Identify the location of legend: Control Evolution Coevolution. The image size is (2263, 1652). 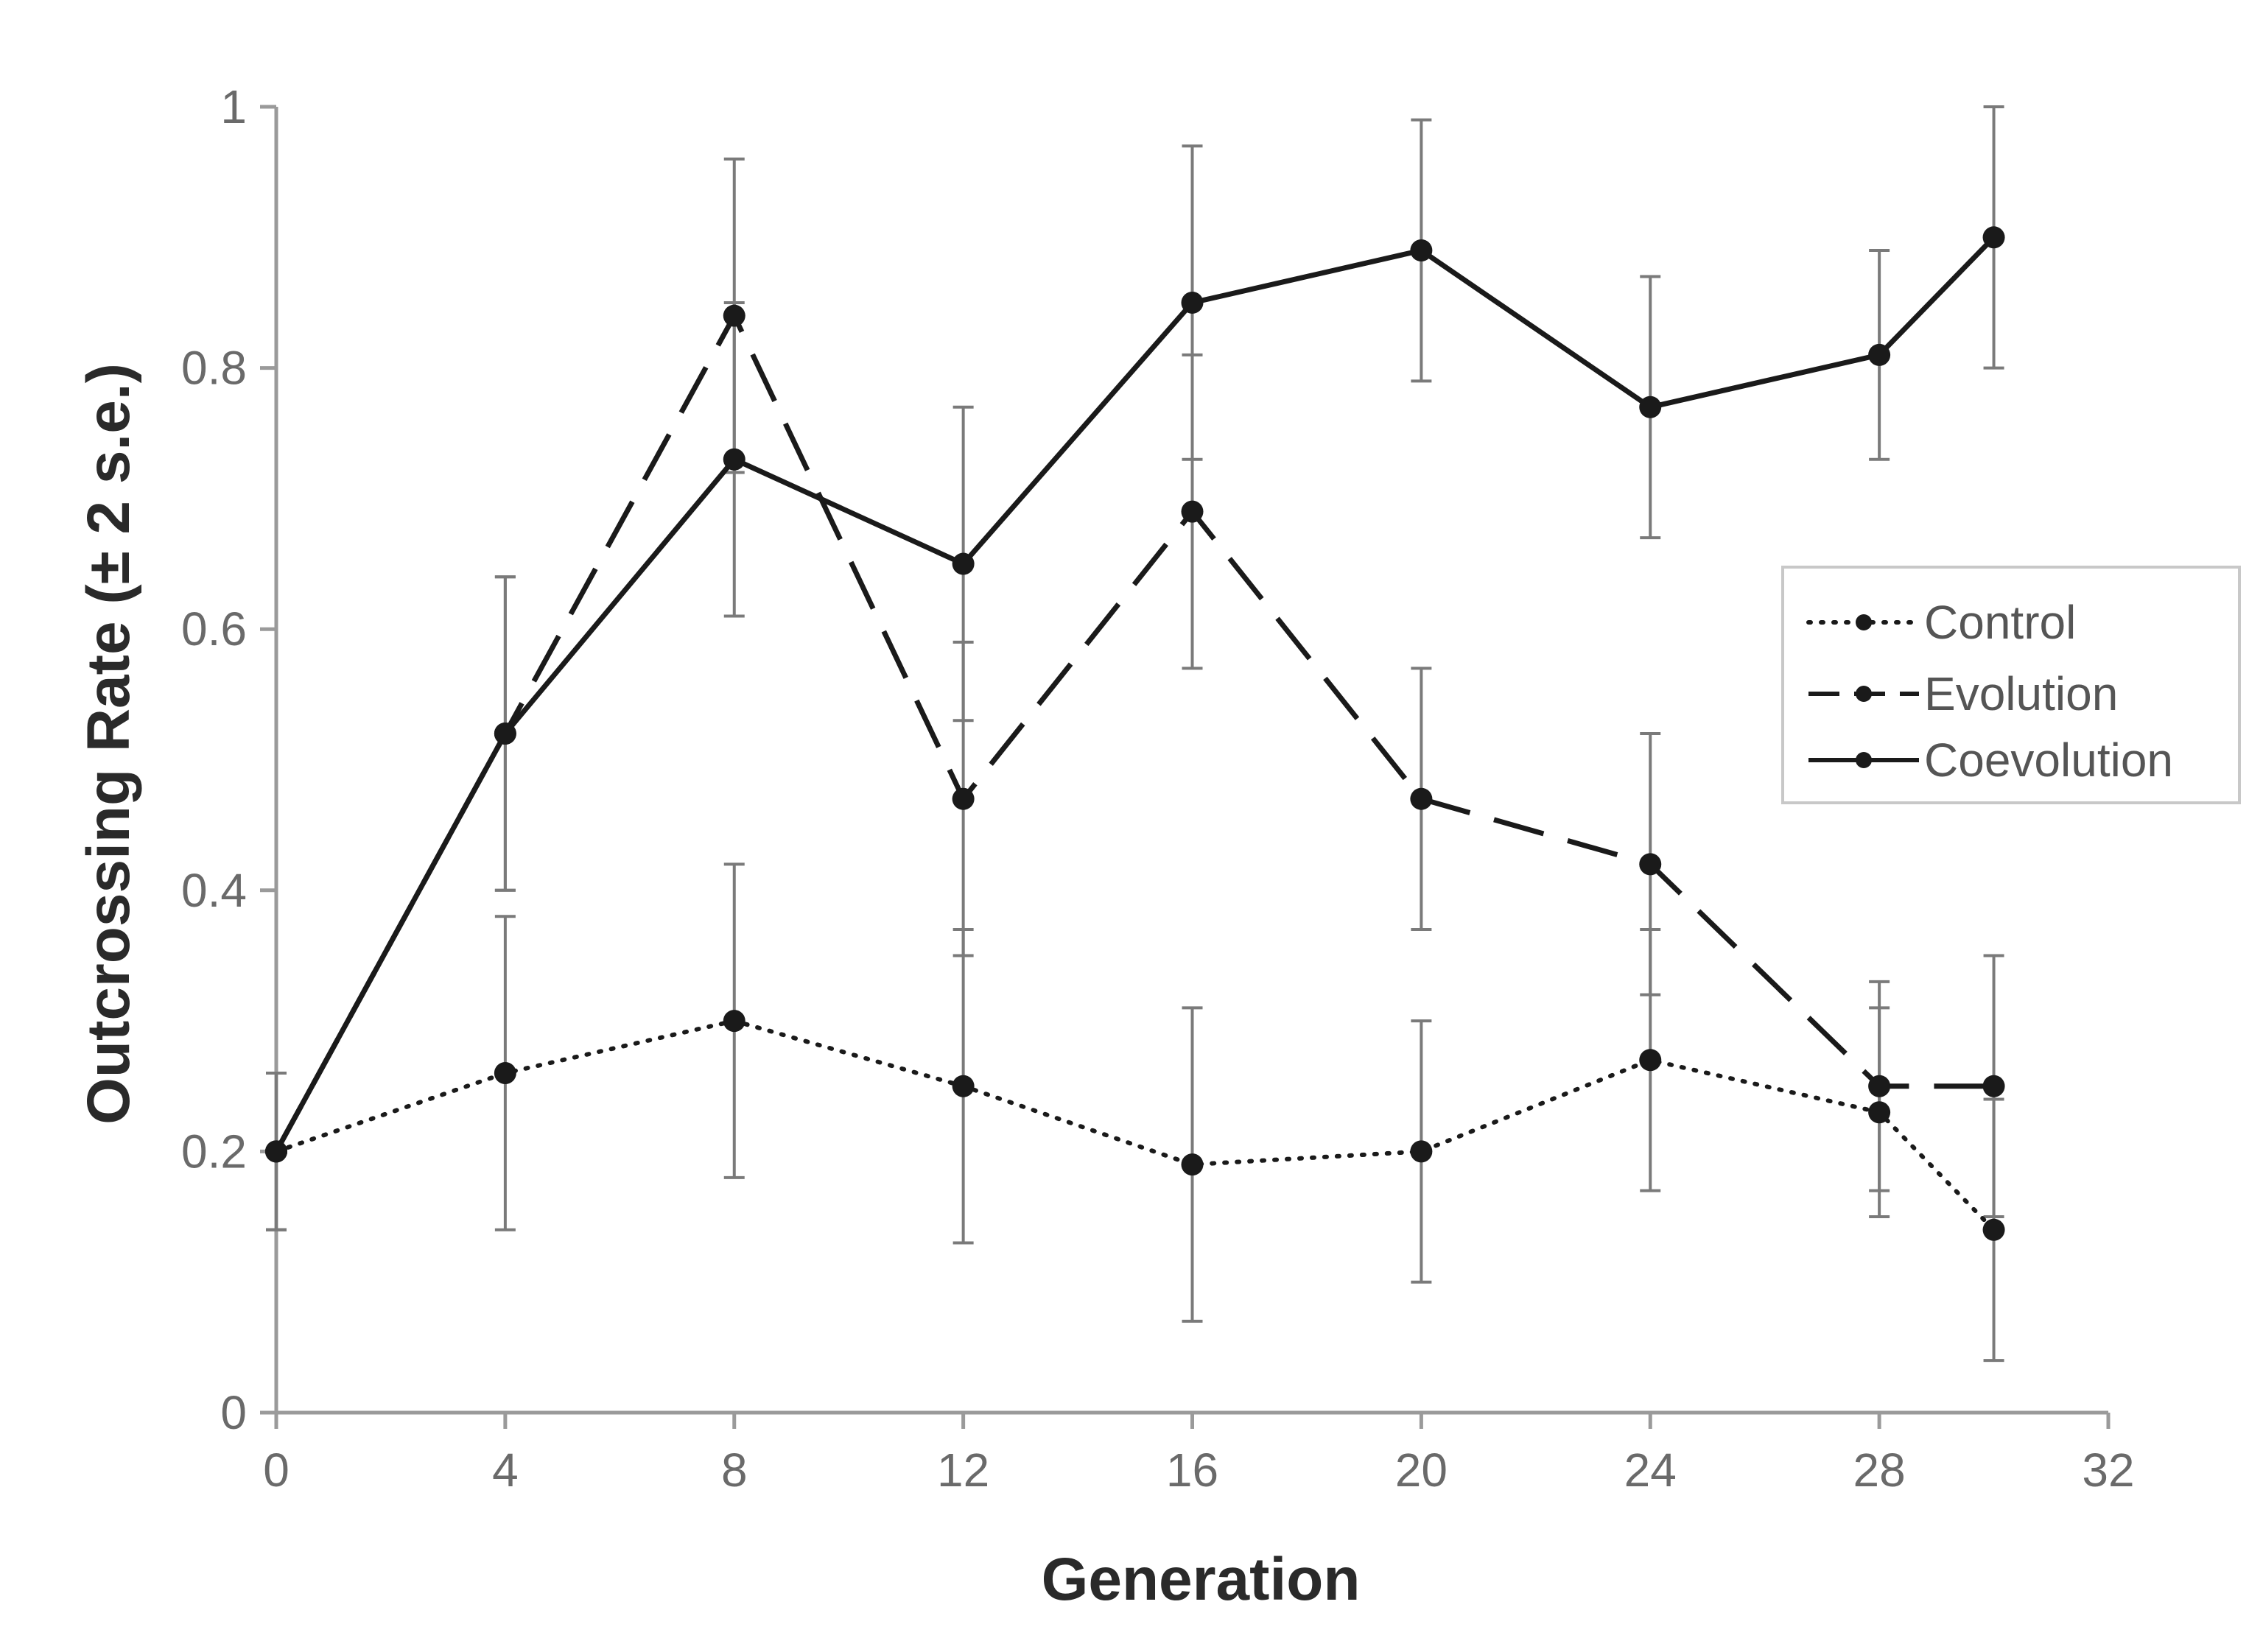
(2011, 685).